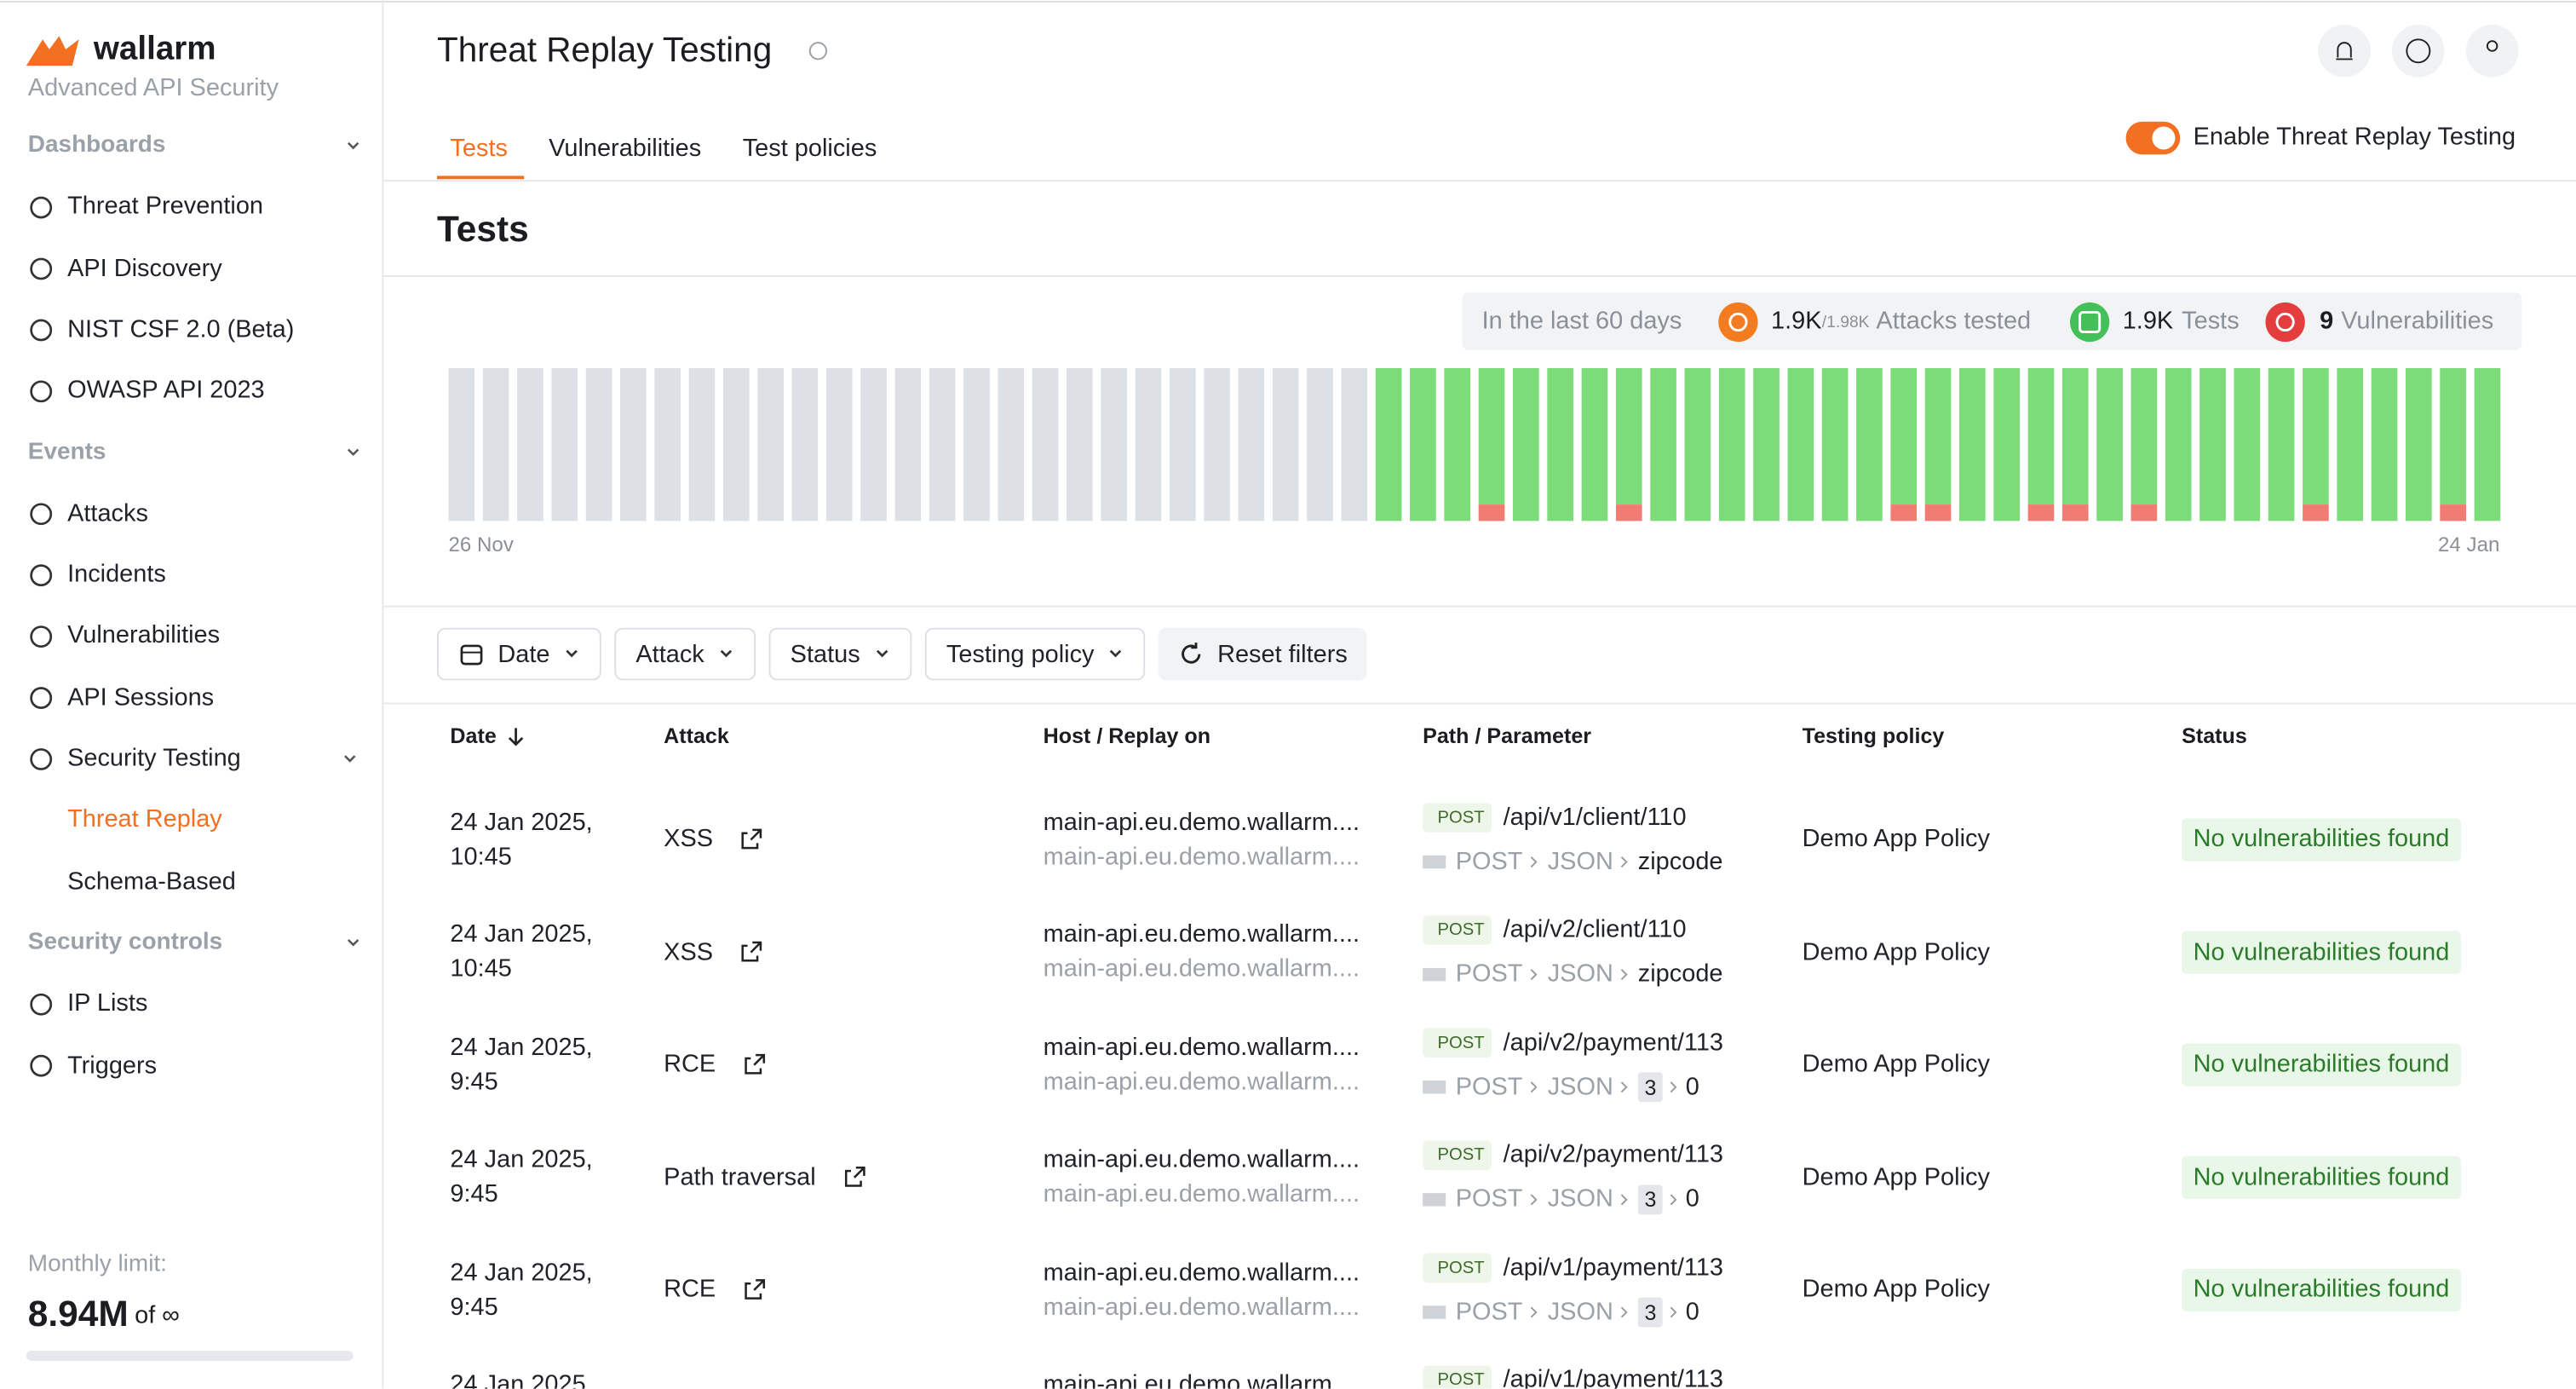 The image size is (2576, 1389). I want to click on help-button, so click(2418, 51).